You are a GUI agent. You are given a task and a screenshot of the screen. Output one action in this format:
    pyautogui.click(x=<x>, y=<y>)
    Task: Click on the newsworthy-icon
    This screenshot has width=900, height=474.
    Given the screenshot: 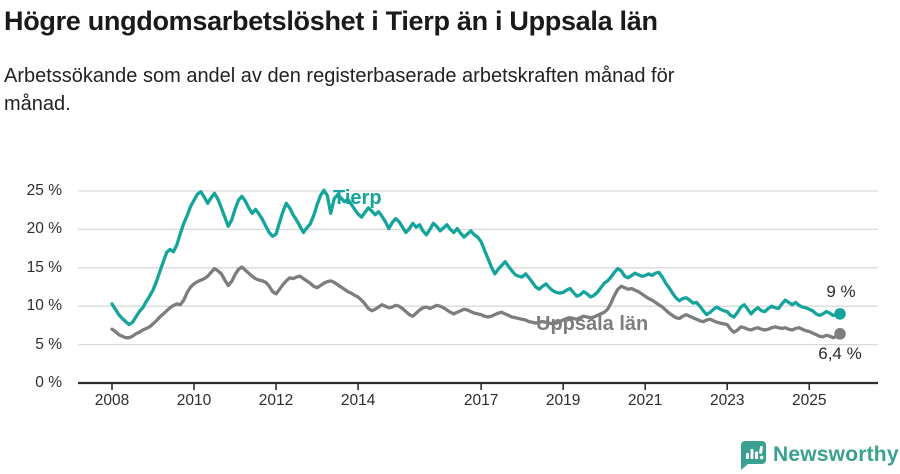 What is the action you would take?
    pyautogui.click(x=753, y=455)
    